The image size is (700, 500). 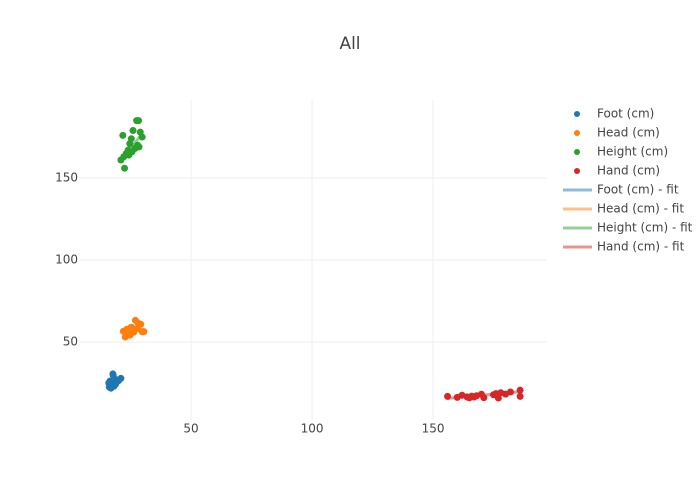 What do you see at coordinates (641, 247) in the screenshot?
I see `legend-label: Hand (cm) - fit` at bounding box center [641, 247].